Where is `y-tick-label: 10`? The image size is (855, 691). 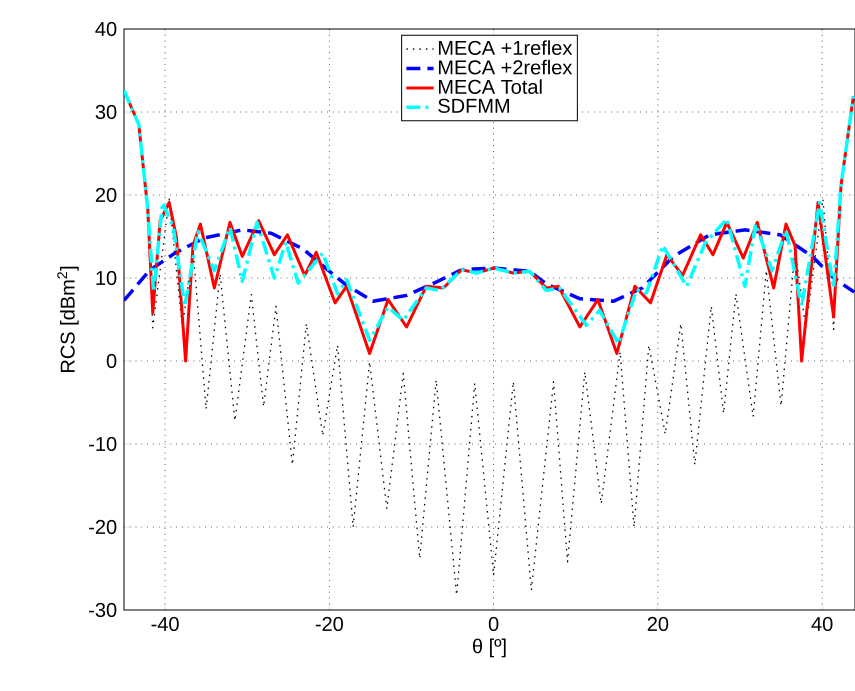
y-tick-label: 10 is located at coordinates (106, 278).